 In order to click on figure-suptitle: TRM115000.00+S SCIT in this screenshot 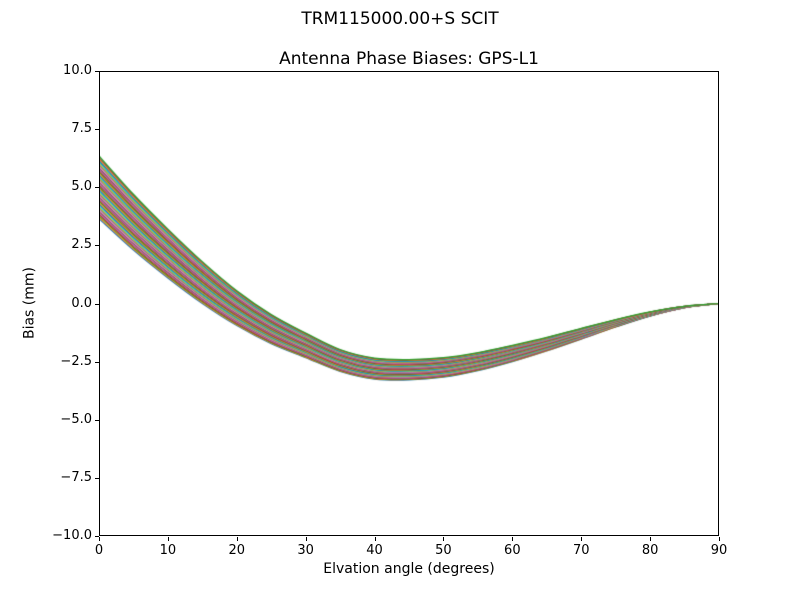, I will do `click(400, 19)`.